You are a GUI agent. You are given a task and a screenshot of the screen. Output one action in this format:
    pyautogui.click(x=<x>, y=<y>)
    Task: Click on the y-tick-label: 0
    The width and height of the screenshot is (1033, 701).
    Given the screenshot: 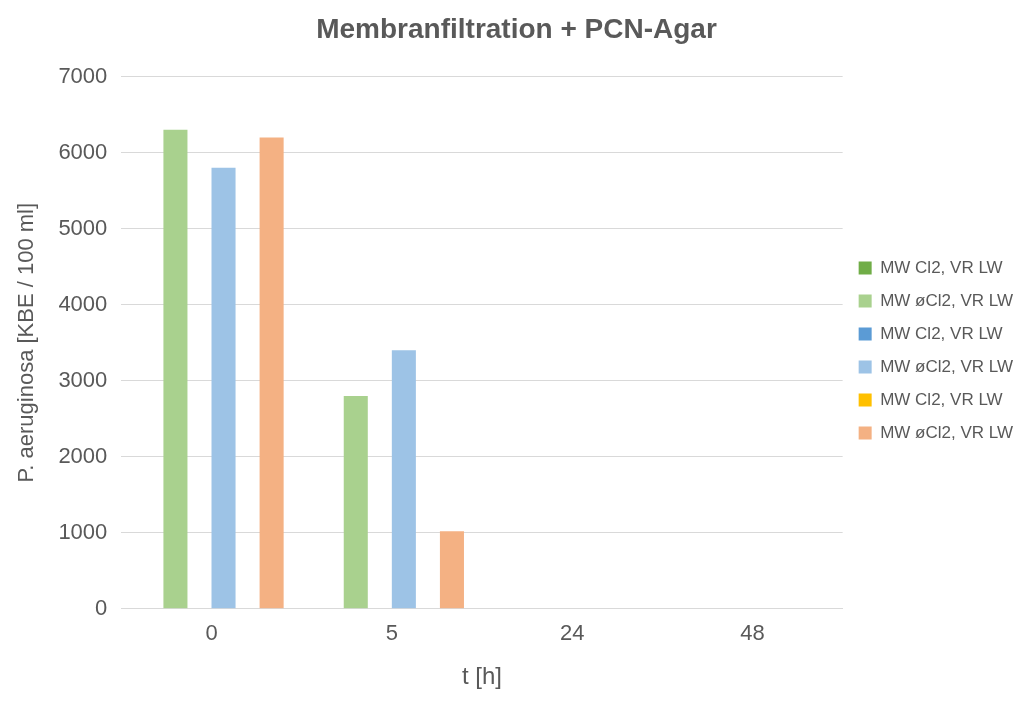 What is the action you would take?
    pyautogui.click(x=101, y=607)
    